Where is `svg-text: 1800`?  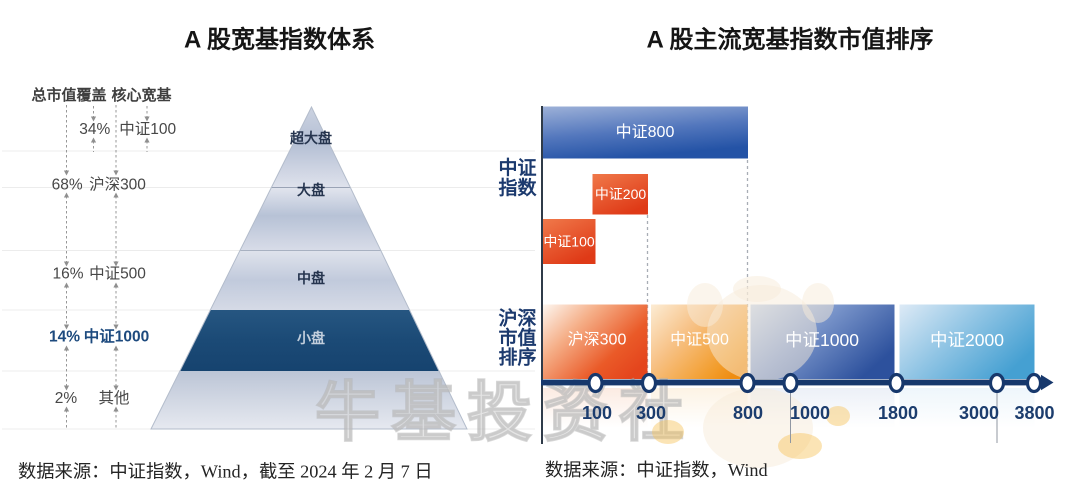 svg-text: 1800 is located at coordinates (898, 413).